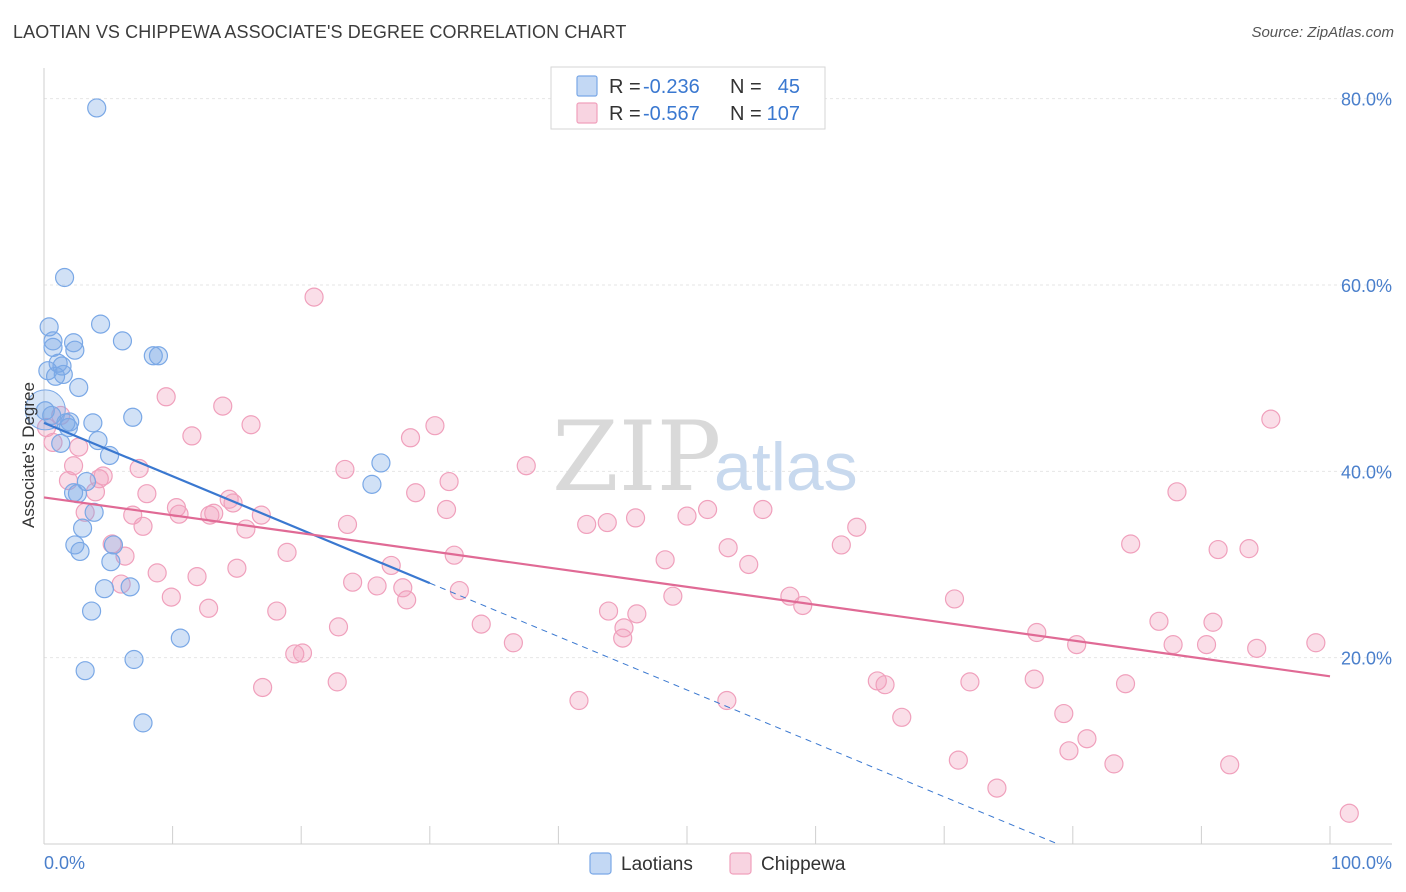  Describe the element at coordinates (803, 864) in the screenshot. I see `bottom-legend-label-chippewa: Chippewa` at that location.